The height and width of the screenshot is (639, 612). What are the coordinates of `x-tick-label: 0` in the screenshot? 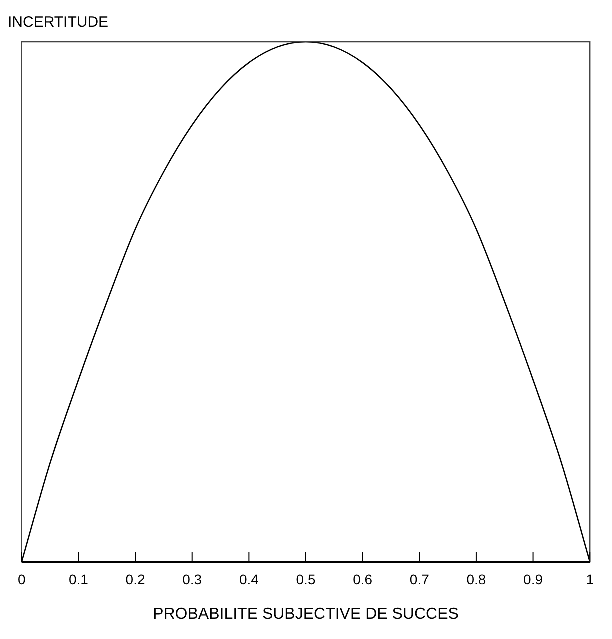 It's located at (22, 579).